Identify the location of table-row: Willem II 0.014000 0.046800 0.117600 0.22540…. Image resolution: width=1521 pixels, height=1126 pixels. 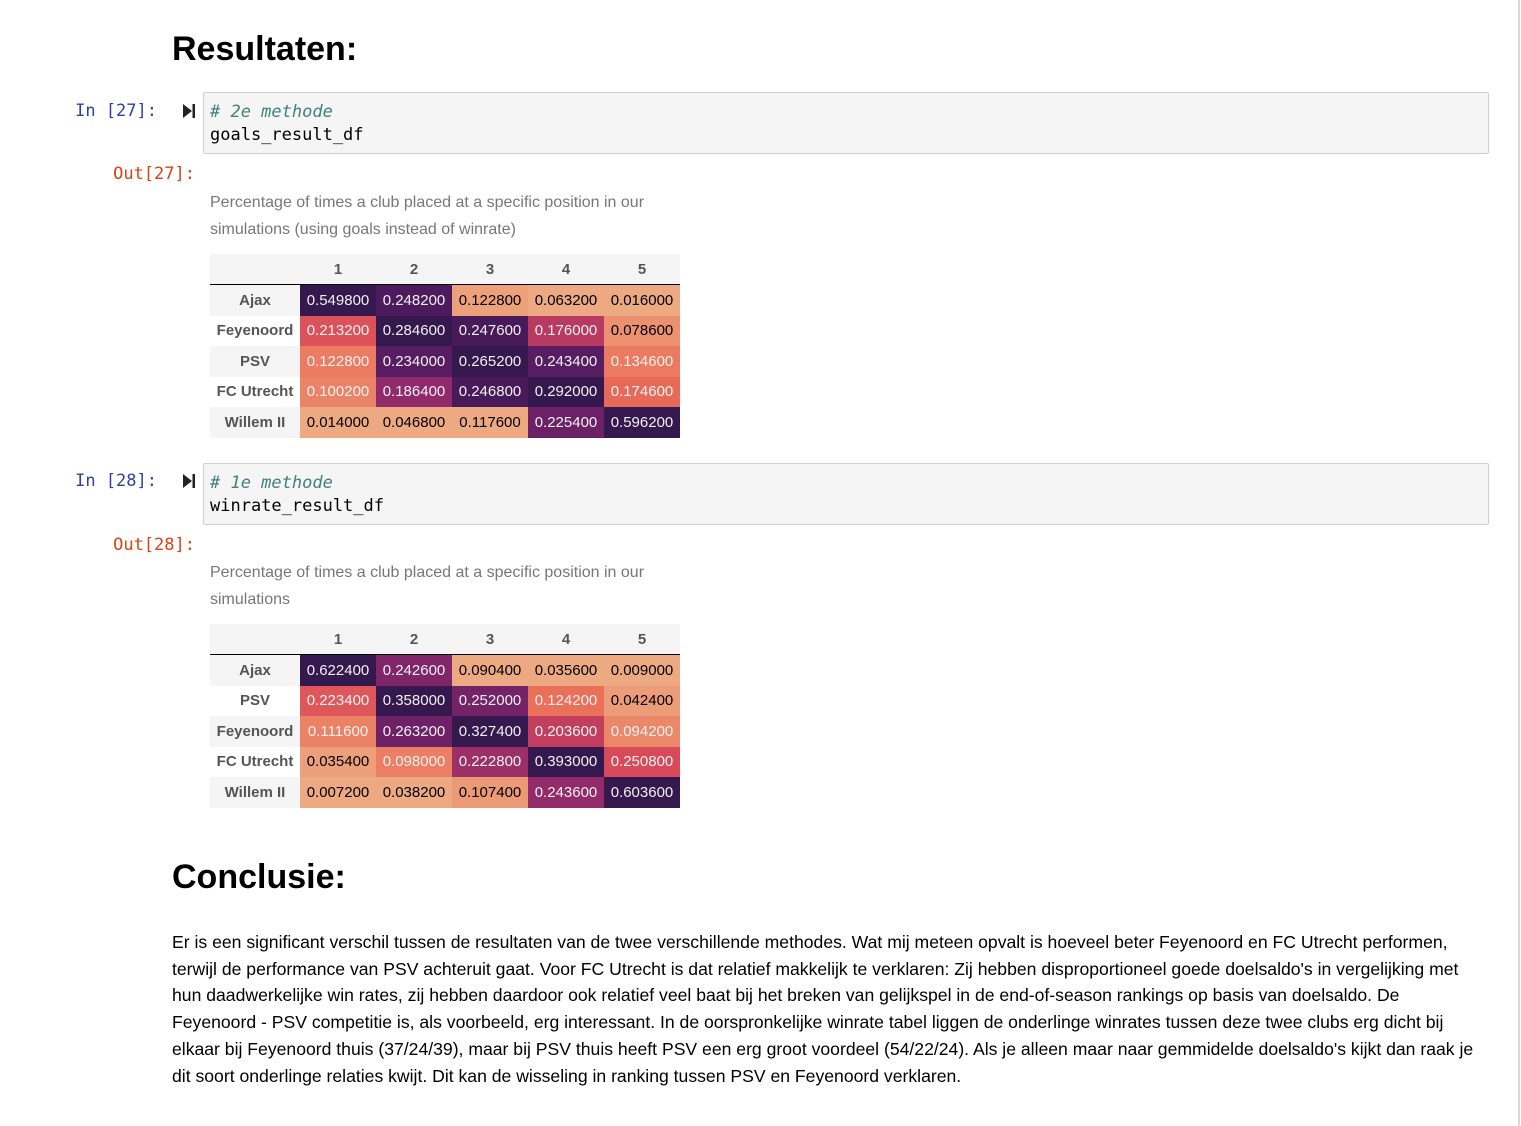
(445, 422).